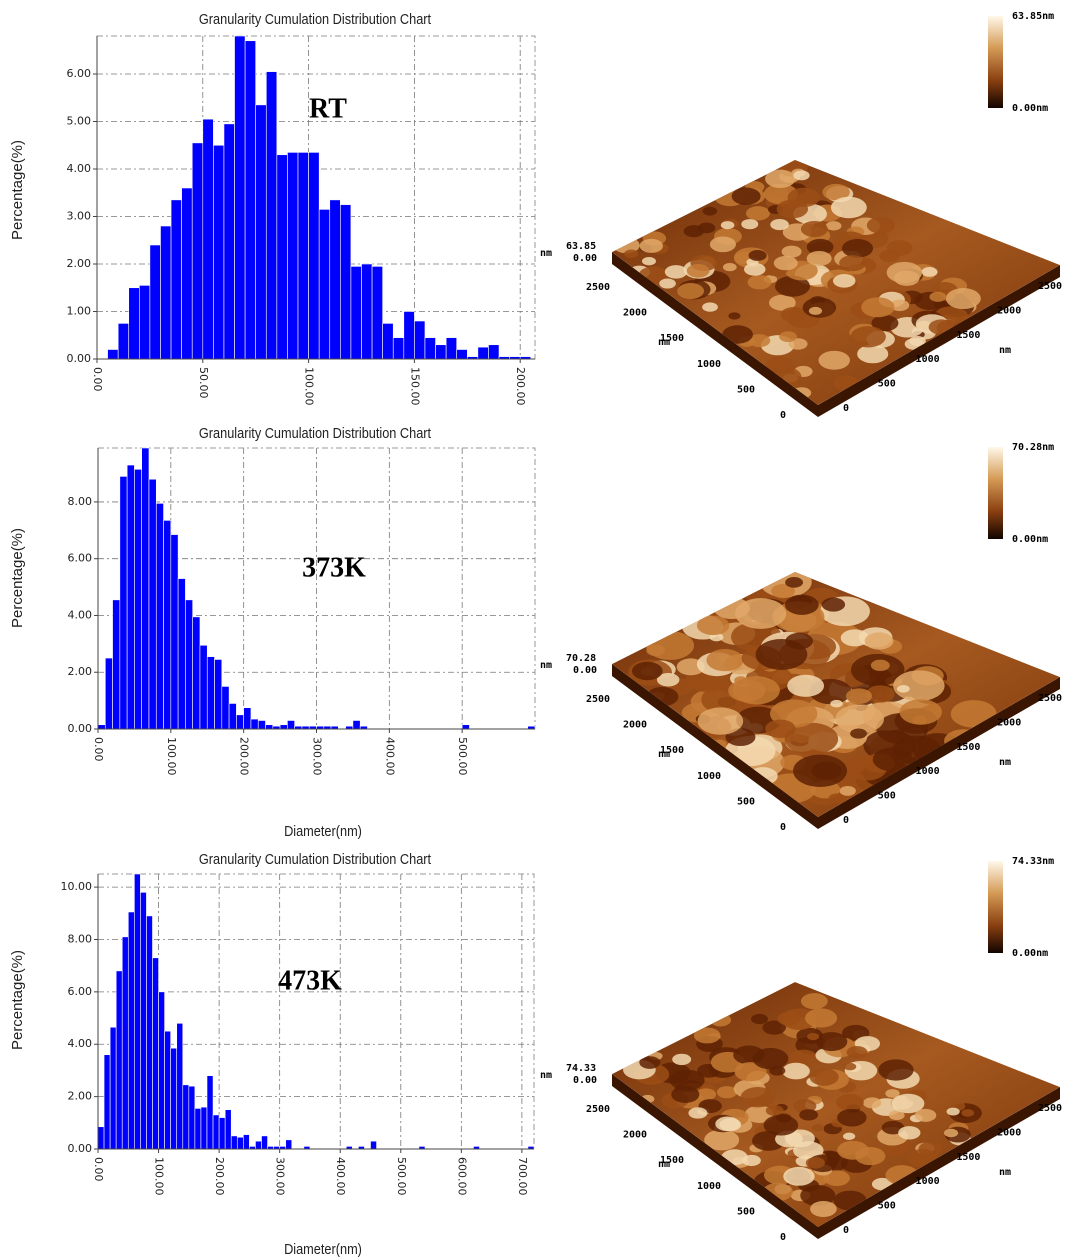  I want to click on x-tick-label: 500.00, so click(401, 1176).